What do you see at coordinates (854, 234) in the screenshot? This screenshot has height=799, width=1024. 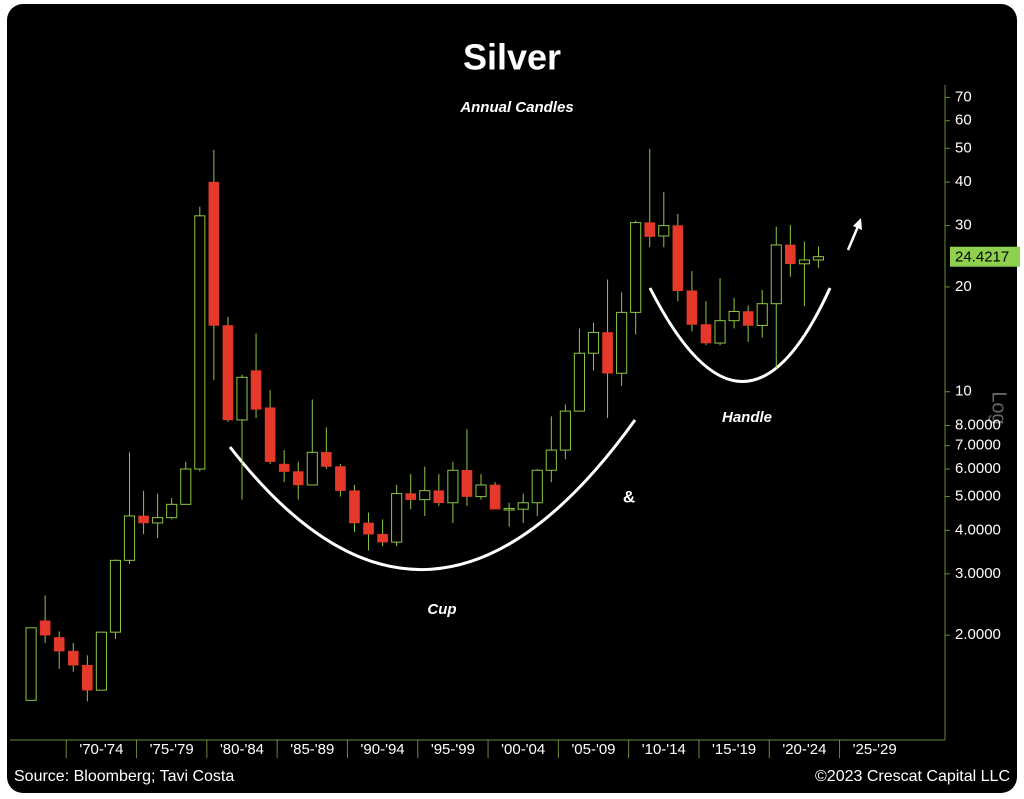 I see `arrow` at bounding box center [854, 234].